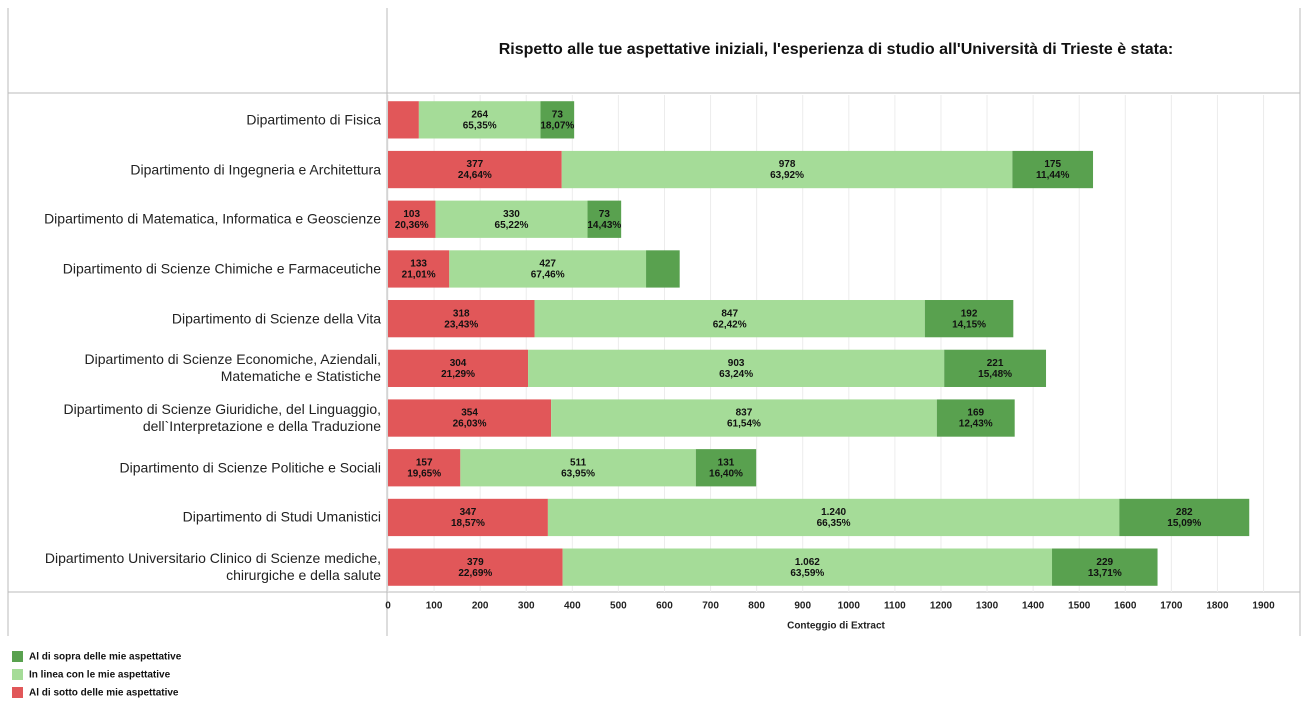  I want to click on category-label: Dipartimento di Scienze della Vita, so click(276, 318).